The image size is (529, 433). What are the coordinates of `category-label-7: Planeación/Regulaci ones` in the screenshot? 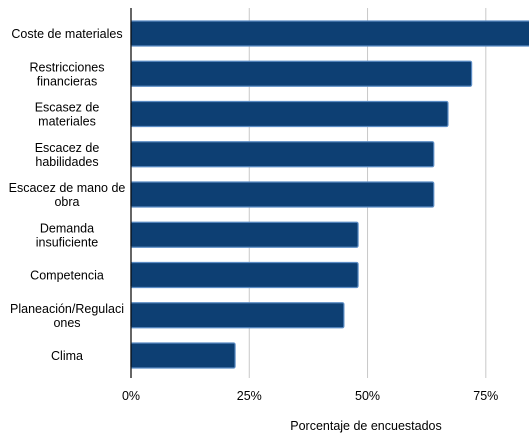 It's located at (67, 316).